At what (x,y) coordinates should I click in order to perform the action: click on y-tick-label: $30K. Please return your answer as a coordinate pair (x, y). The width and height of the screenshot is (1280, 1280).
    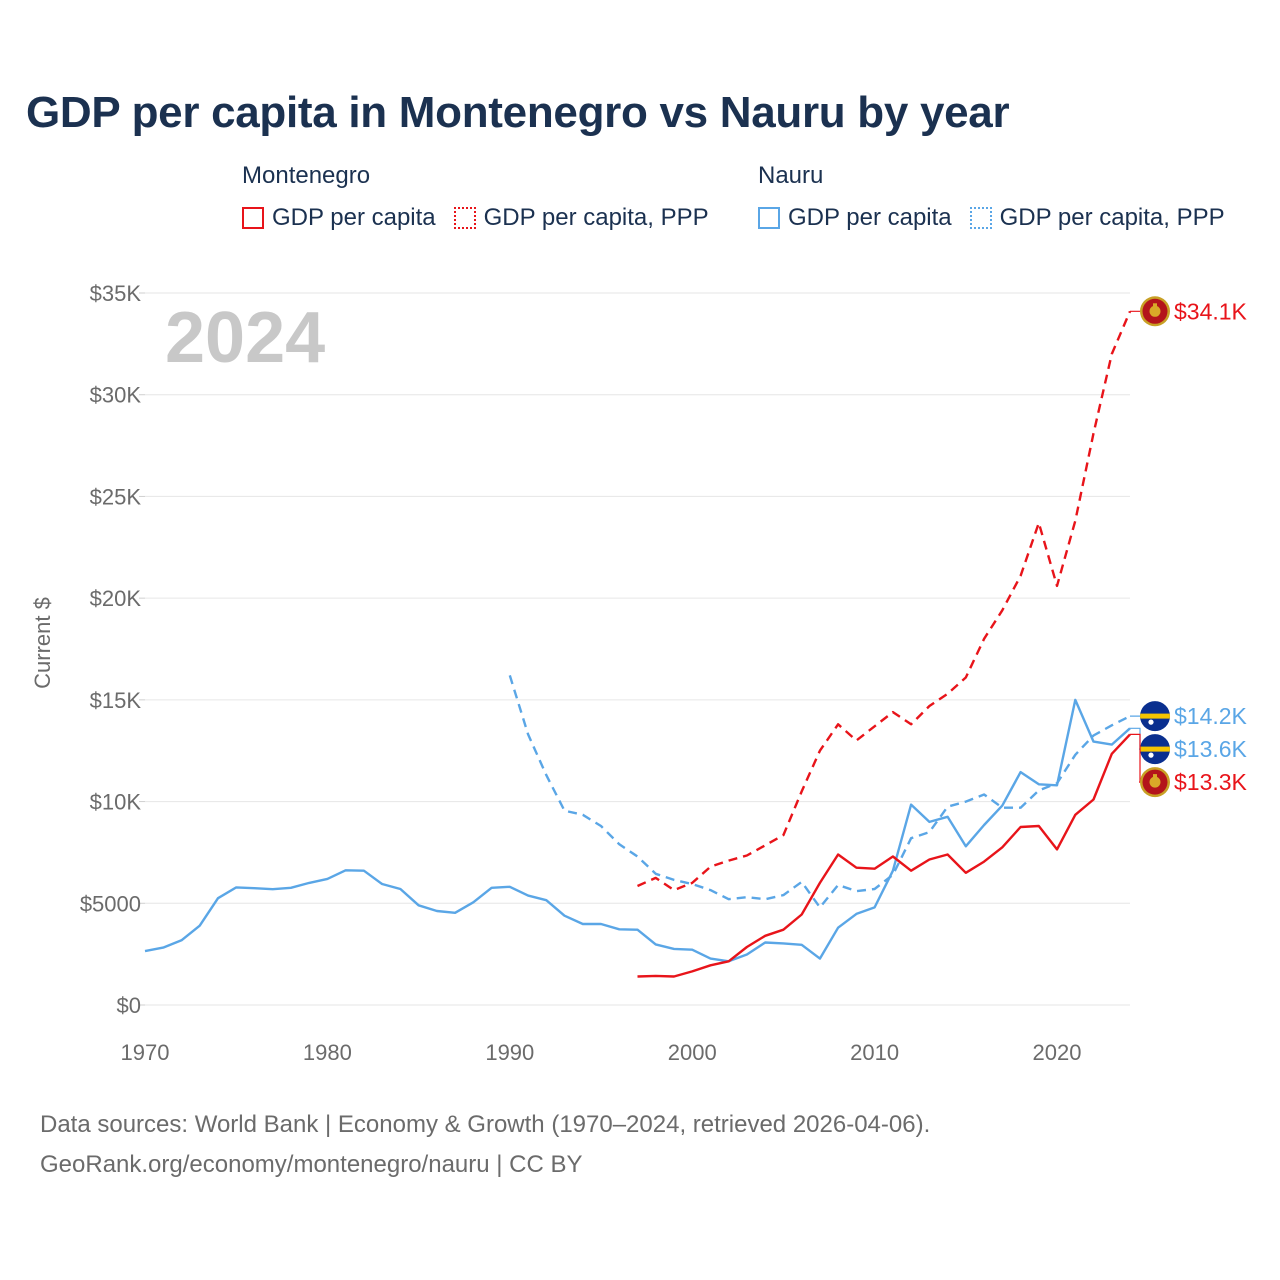
    Looking at the image, I should click on (116, 395).